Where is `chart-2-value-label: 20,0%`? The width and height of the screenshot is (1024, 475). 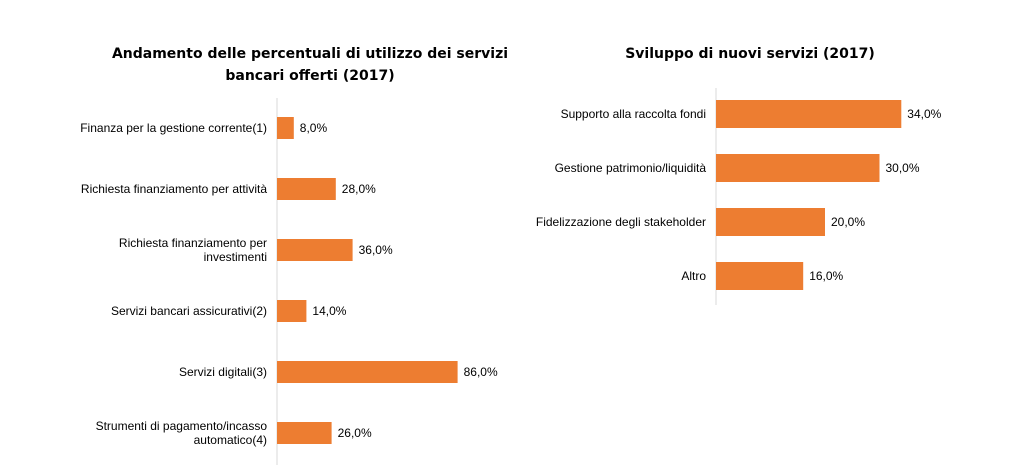
chart-2-value-label: 20,0% is located at coordinates (848, 222).